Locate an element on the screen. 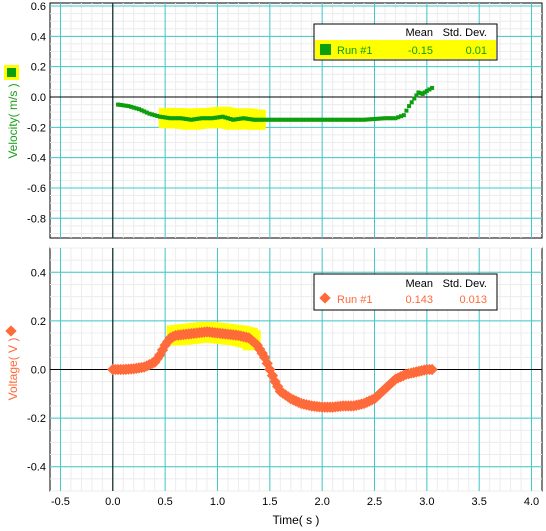 This screenshot has width=546, height=531. velocity-legend: Mean Std. Dev. Run #1 -0.15 0.01 is located at coordinates (405, 42).